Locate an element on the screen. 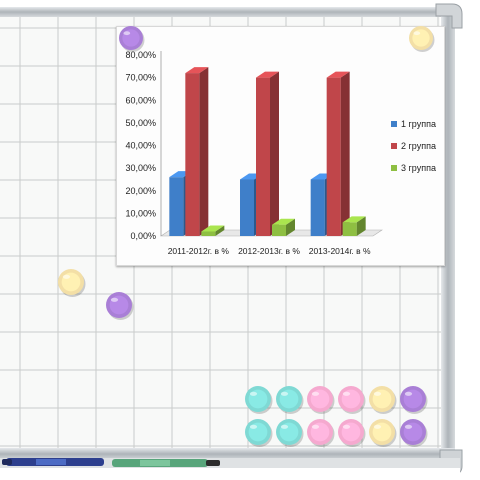  y-tick-label: 10,00% is located at coordinates (140, 213).